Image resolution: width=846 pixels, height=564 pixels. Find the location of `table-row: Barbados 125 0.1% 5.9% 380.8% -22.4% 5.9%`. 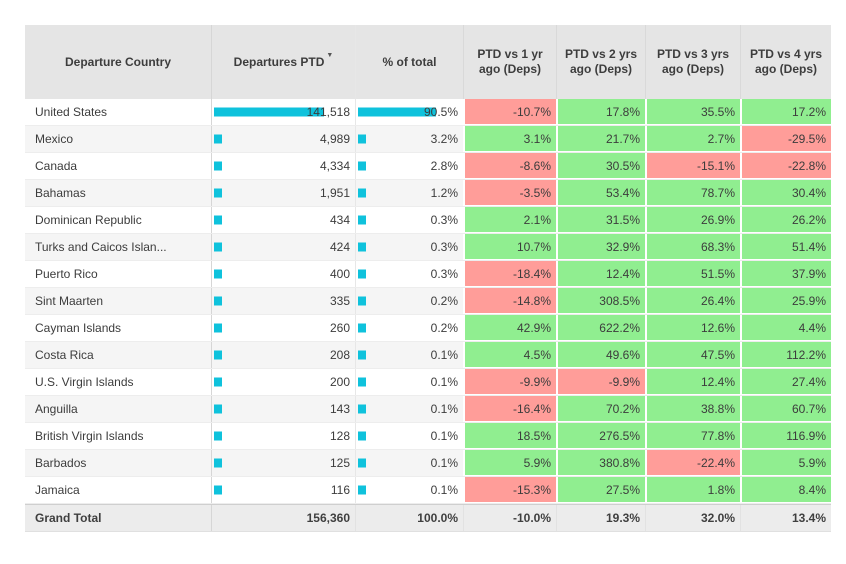

table-row: Barbados 125 0.1% 5.9% 380.8% -22.4% 5.9% is located at coordinates (428, 463).